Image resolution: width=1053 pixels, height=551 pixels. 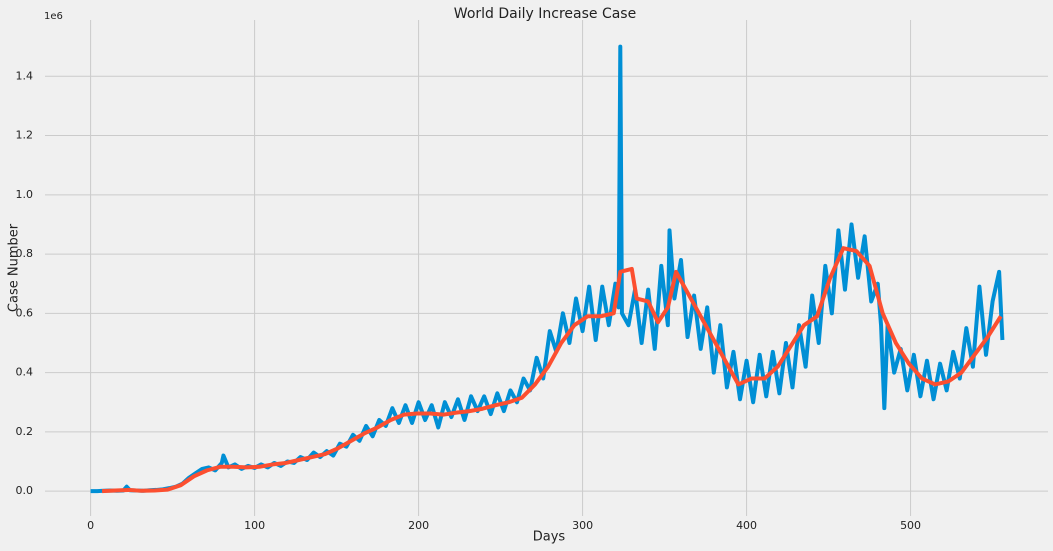 What do you see at coordinates (910, 525) in the screenshot?
I see `x-tick-label: 500` at bounding box center [910, 525].